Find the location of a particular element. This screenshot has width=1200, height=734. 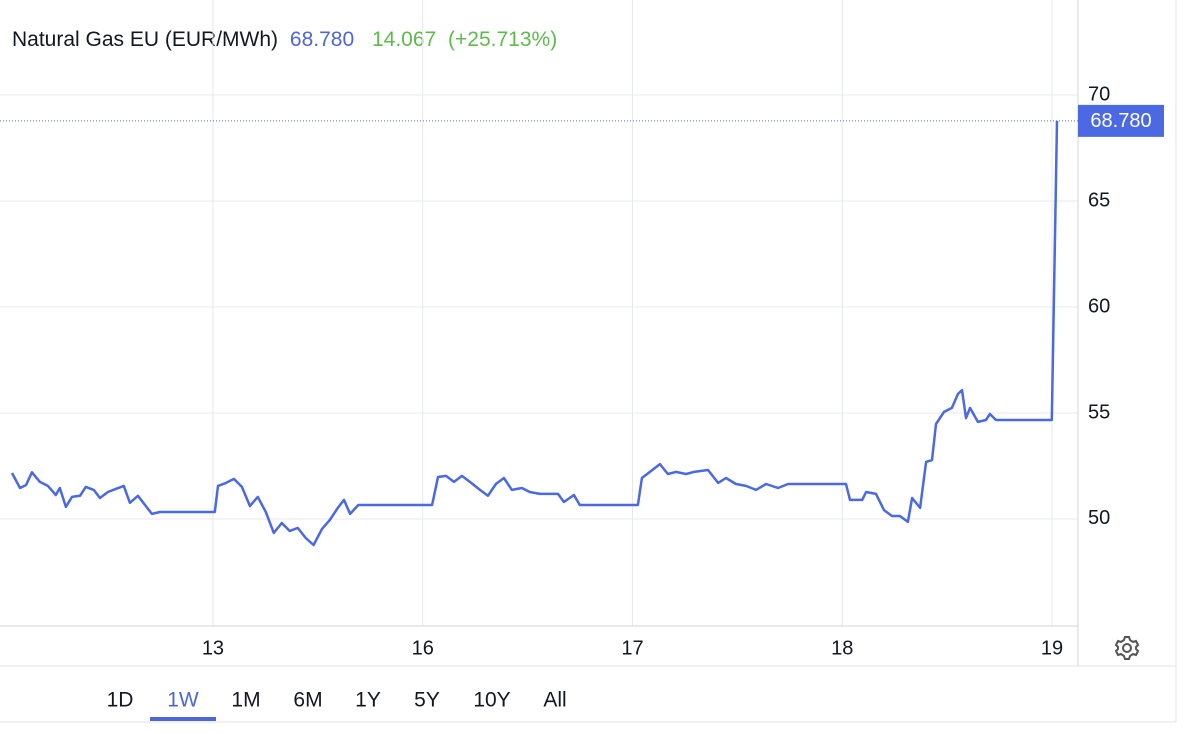

y-tick-label: 55 is located at coordinates (1099, 412).